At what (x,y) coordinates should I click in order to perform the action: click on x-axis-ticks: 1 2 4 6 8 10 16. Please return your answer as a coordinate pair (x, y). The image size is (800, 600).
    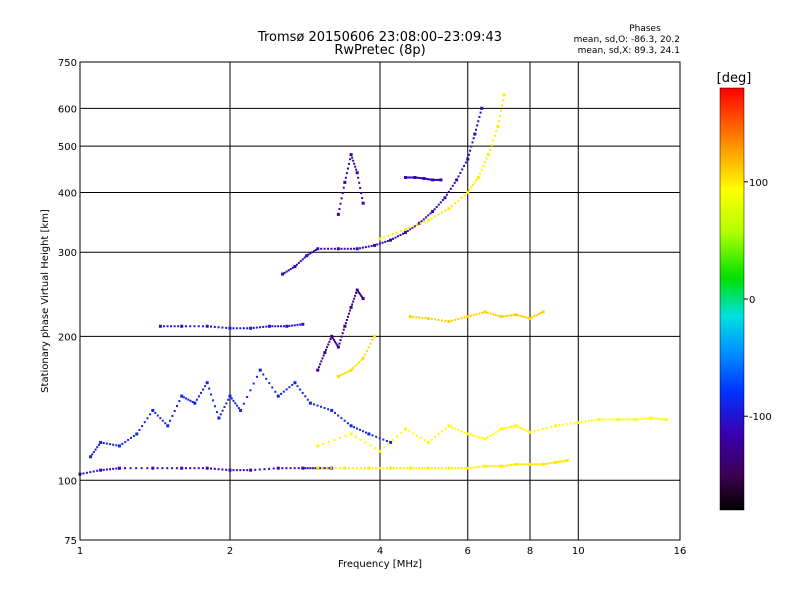
    Looking at the image, I should click on (382, 551).